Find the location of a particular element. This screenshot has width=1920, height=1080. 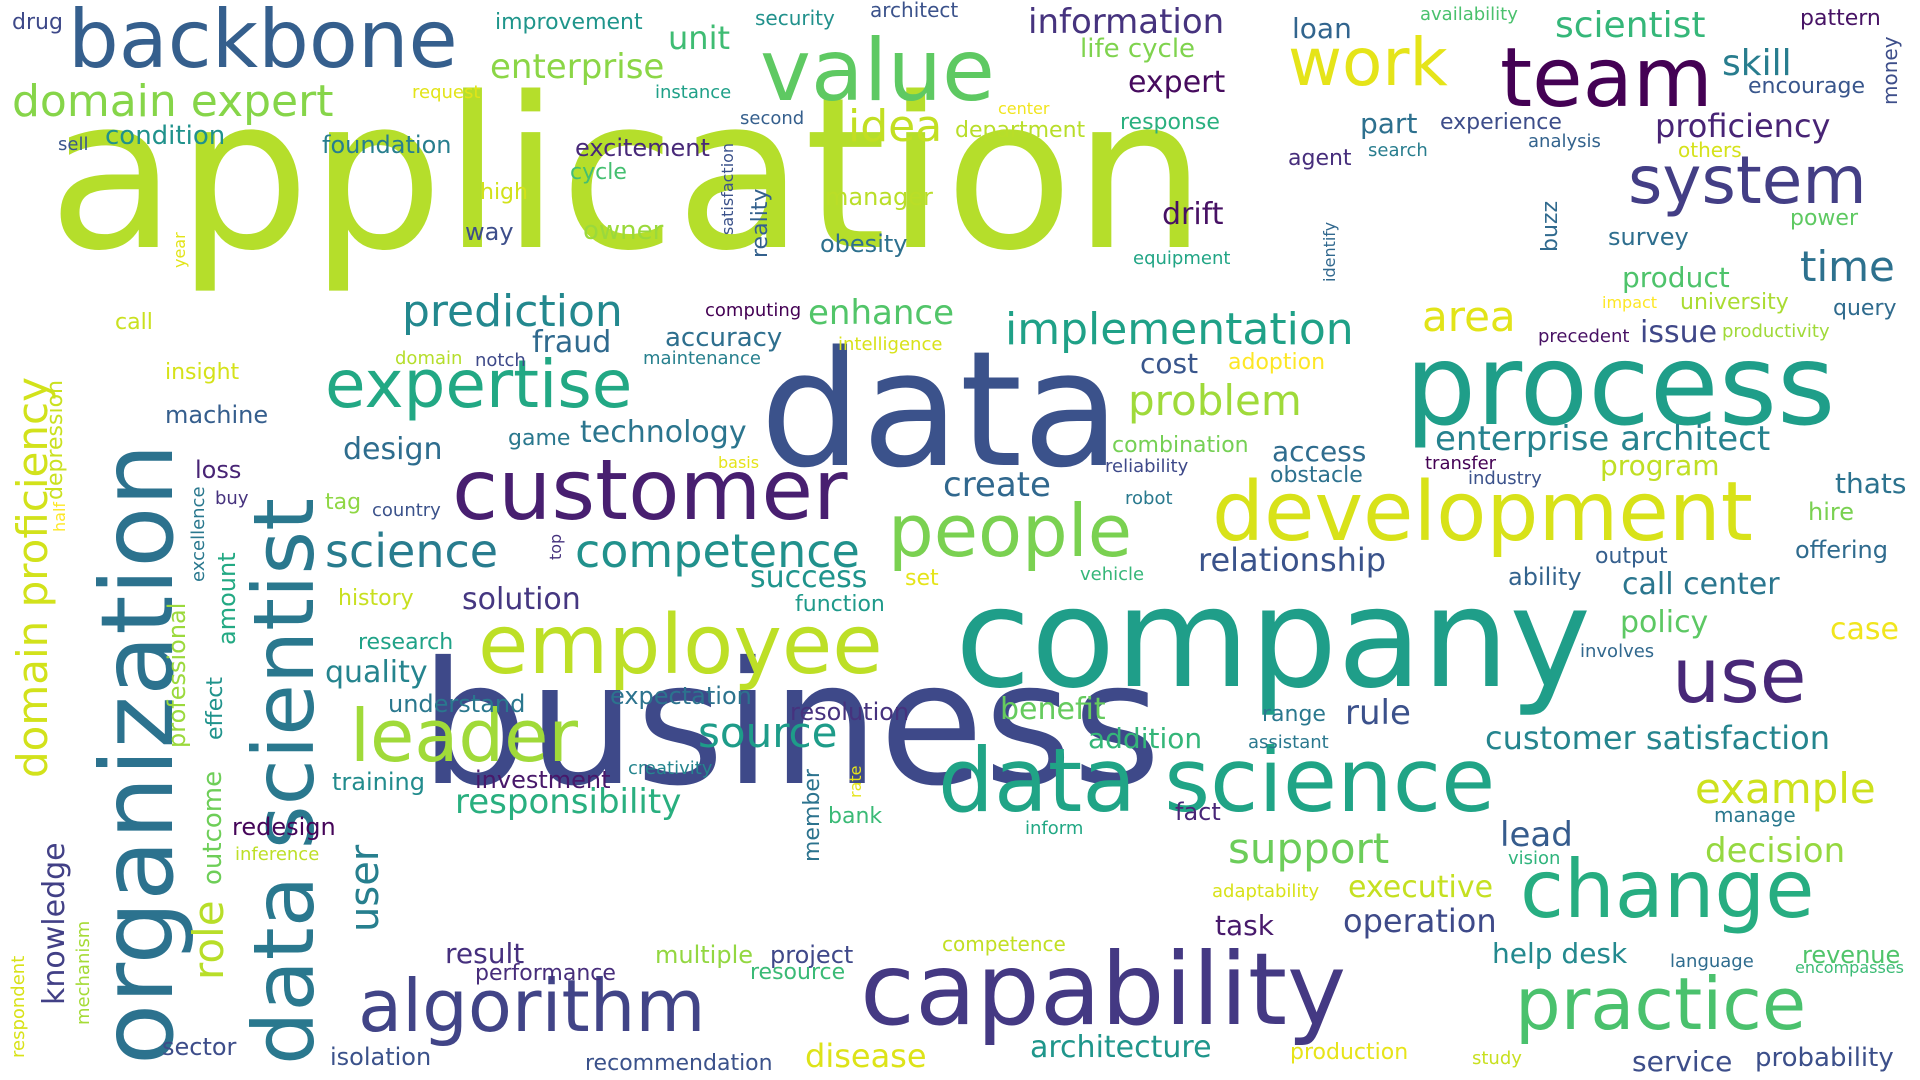

word-source: source is located at coordinates (768, 732).